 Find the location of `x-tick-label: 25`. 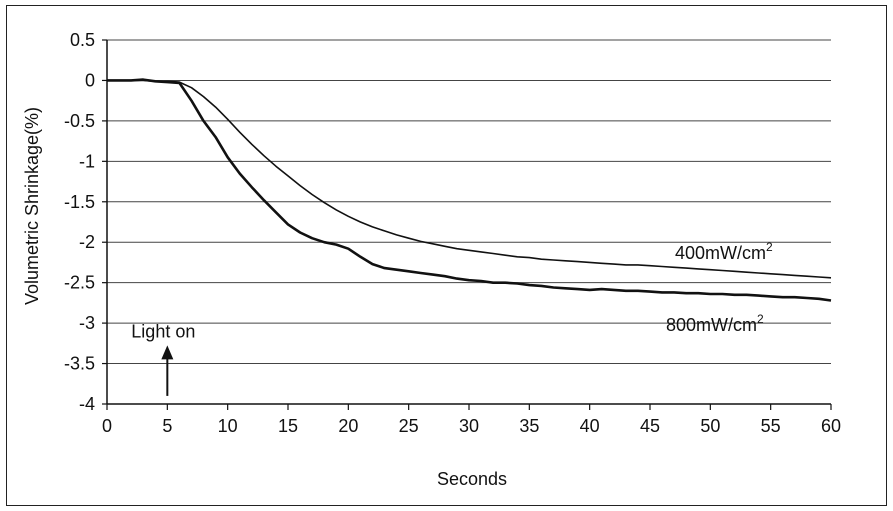

x-tick-label: 25 is located at coordinates (409, 426).